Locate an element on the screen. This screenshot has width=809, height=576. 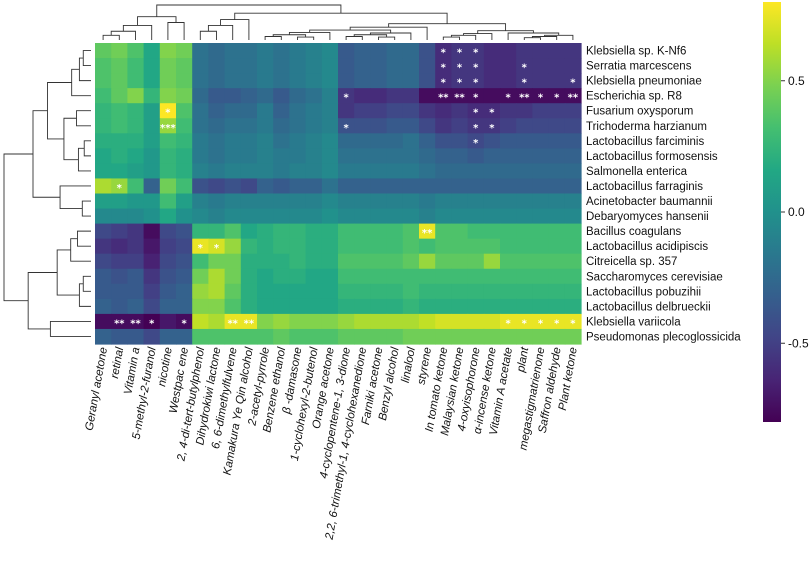
row-label: Fusarium oxysporum is located at coordinates (639, 112).